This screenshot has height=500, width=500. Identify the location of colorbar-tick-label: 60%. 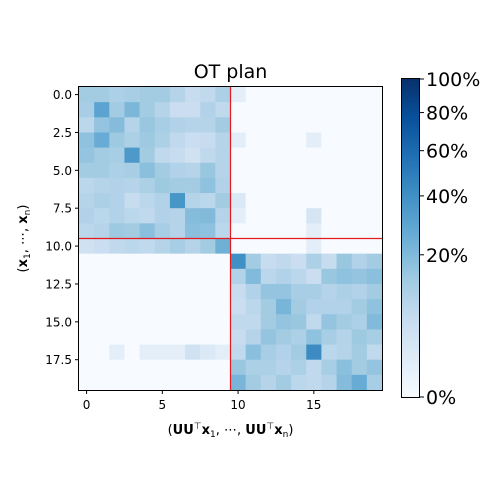
(447, 152).